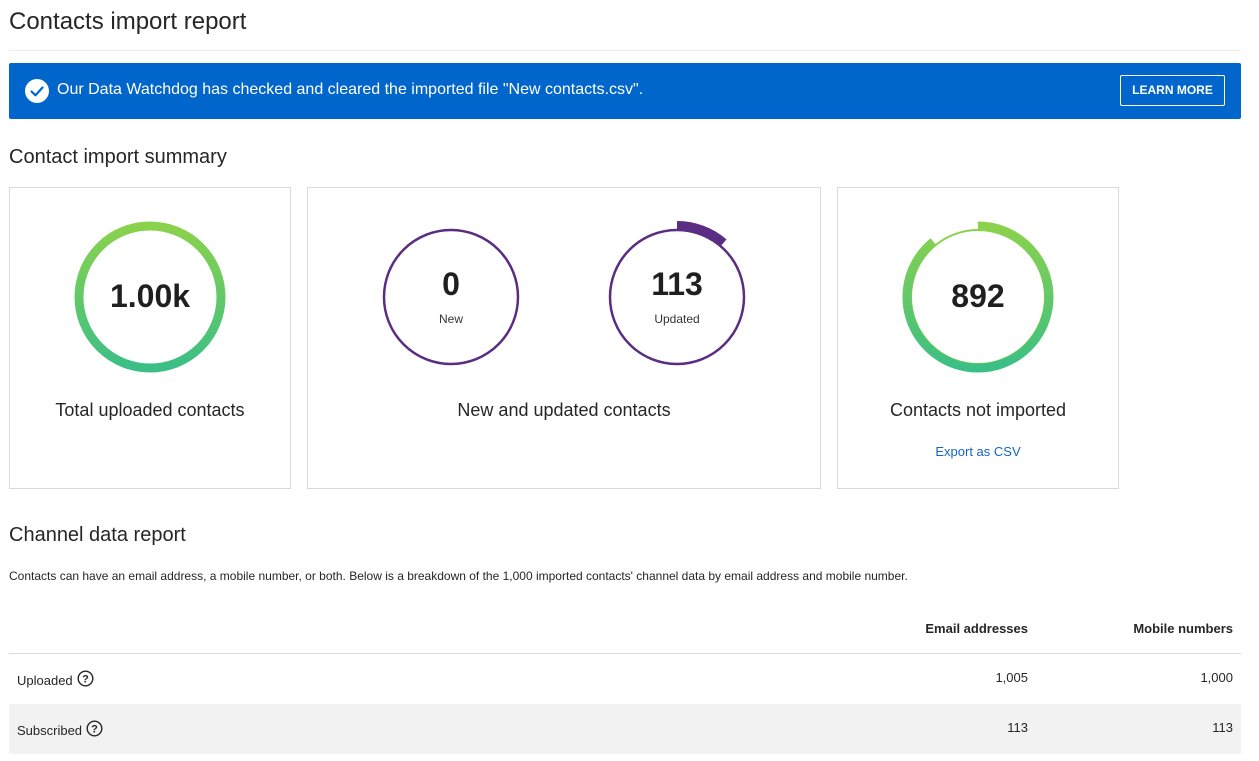 The width and height of the screenshot is (1259, 761). I want to click on channel-section-title: Channel data report, so click(97, 535).